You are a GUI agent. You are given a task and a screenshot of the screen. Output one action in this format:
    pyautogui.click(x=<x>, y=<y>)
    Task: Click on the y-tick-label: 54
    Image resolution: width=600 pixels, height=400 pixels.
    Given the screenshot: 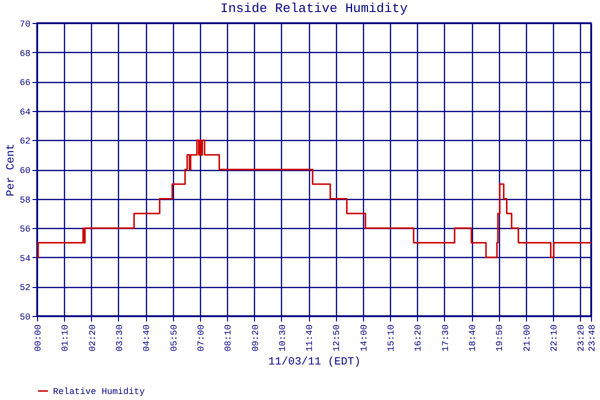 What is the action you would take?
    pyautogui.click(x=25, y=259)
    